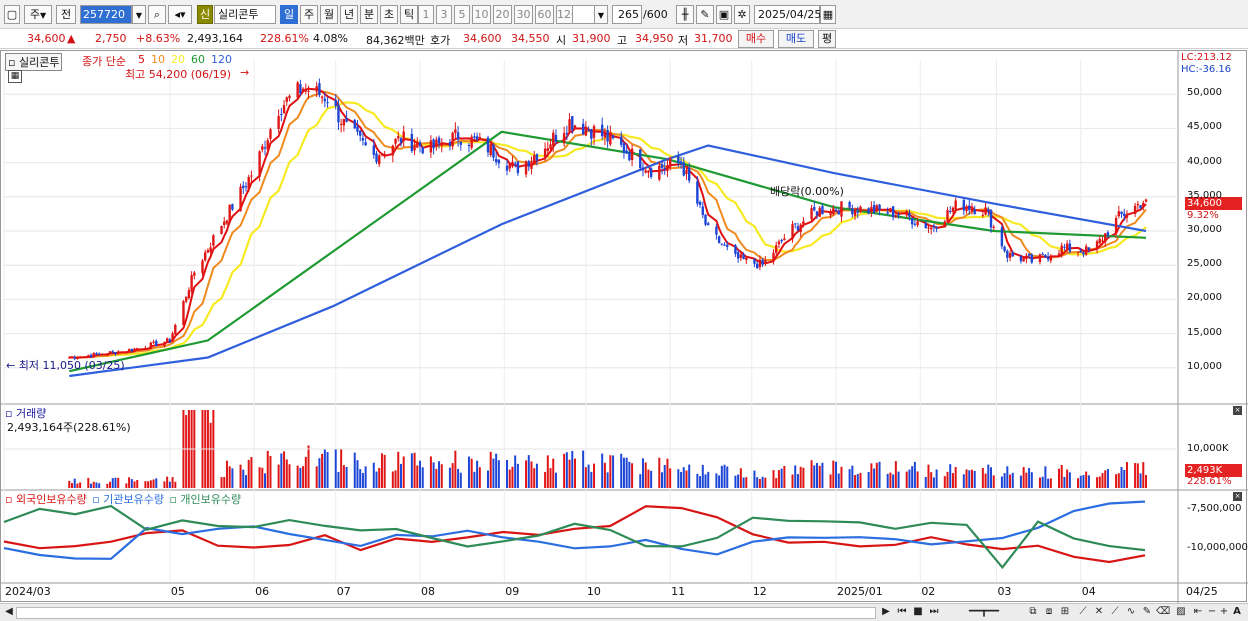 Image resolution: width=1248 pixels, height=621 pixels. I want to click on arrow-left-icon: ⇤, so click(1198, 611).